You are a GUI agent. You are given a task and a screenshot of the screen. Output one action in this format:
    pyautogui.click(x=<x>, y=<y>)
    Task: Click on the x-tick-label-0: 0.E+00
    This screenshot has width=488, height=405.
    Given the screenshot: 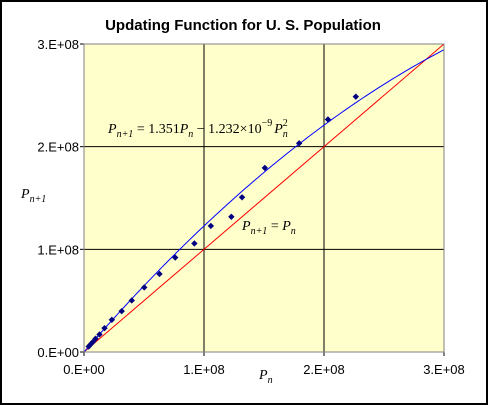 What is the action you would take?
    pyautogui.click(x=84, y=369)
    